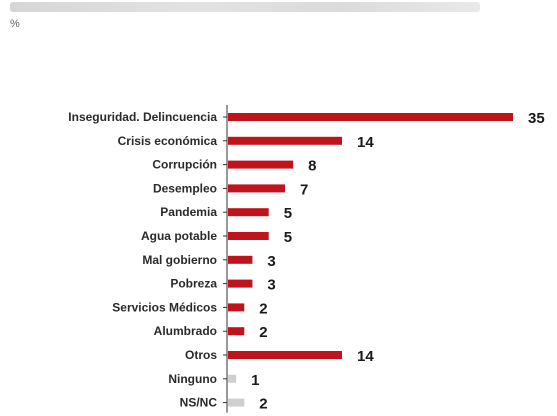 The height and width of the screenshot is (416, 557). I want to click on category-label: Crisis económica, so click(168, 141).